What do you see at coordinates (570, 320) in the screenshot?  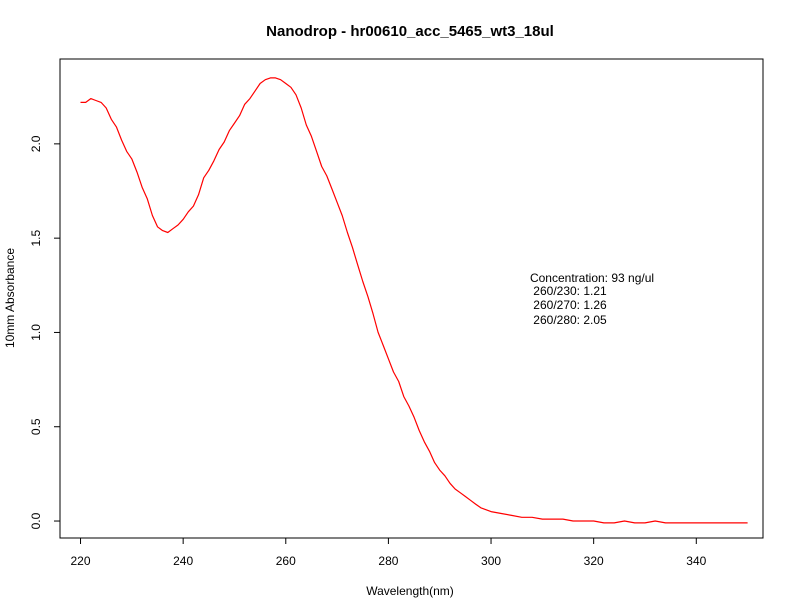 I see `ratio-260-280-text: 260/280: 2.05` at bounding box center [570, 320].